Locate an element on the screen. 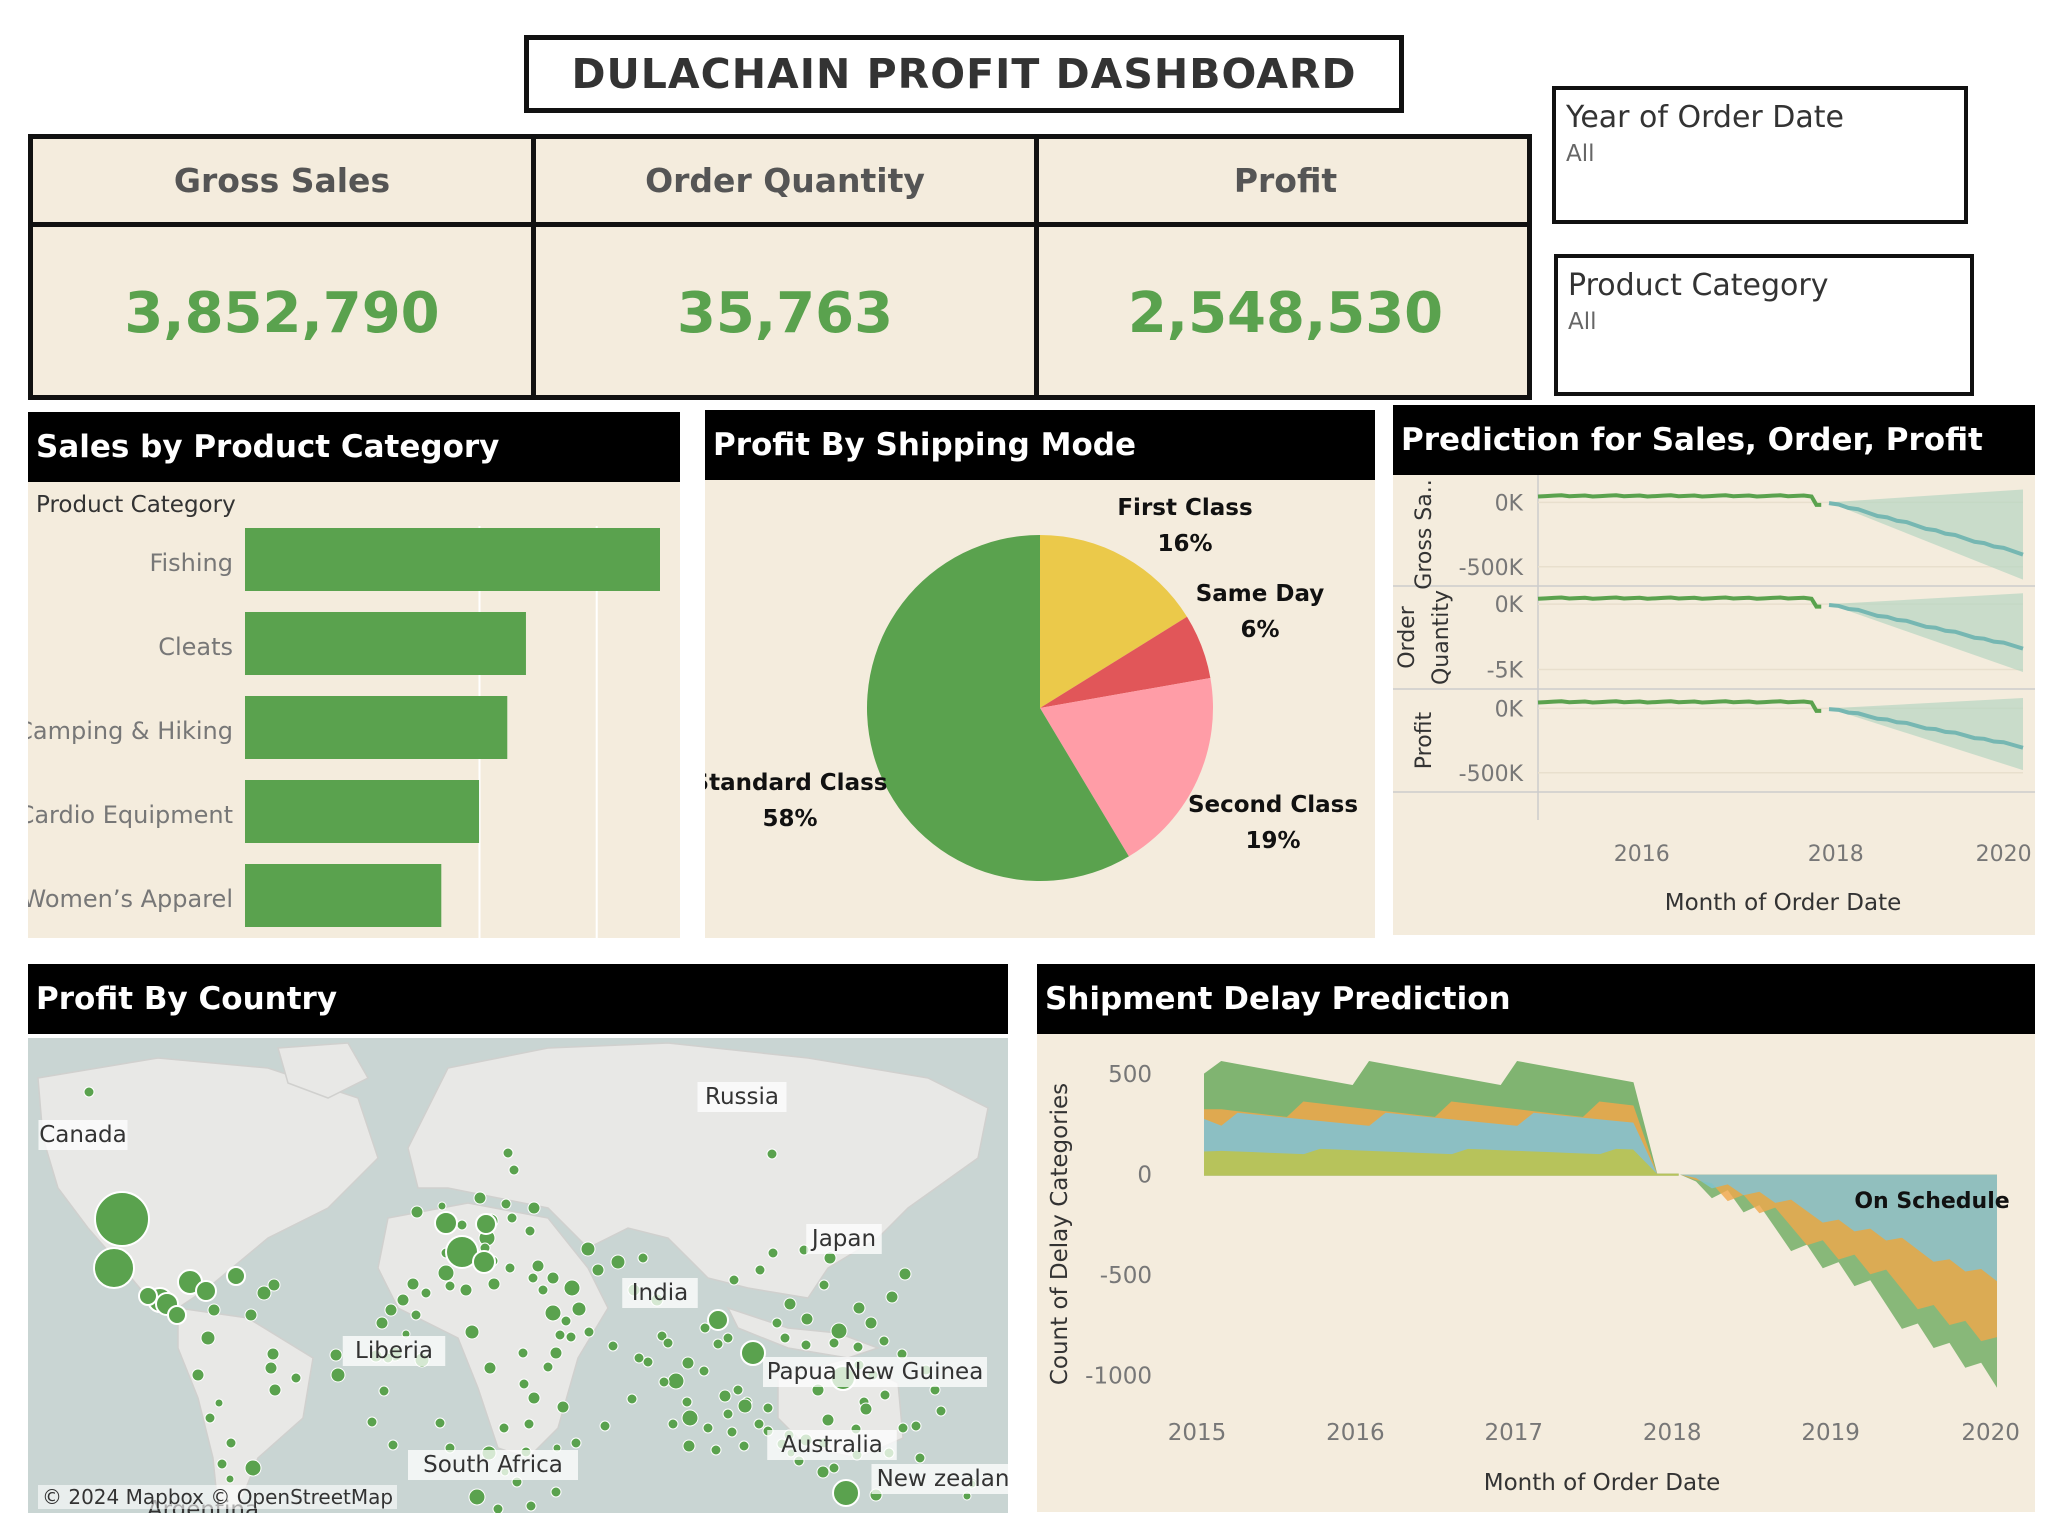 Image resolution: width=2046 pixels, height=1534 pixels. filter-value: All is located at coordinates (1580, 154).